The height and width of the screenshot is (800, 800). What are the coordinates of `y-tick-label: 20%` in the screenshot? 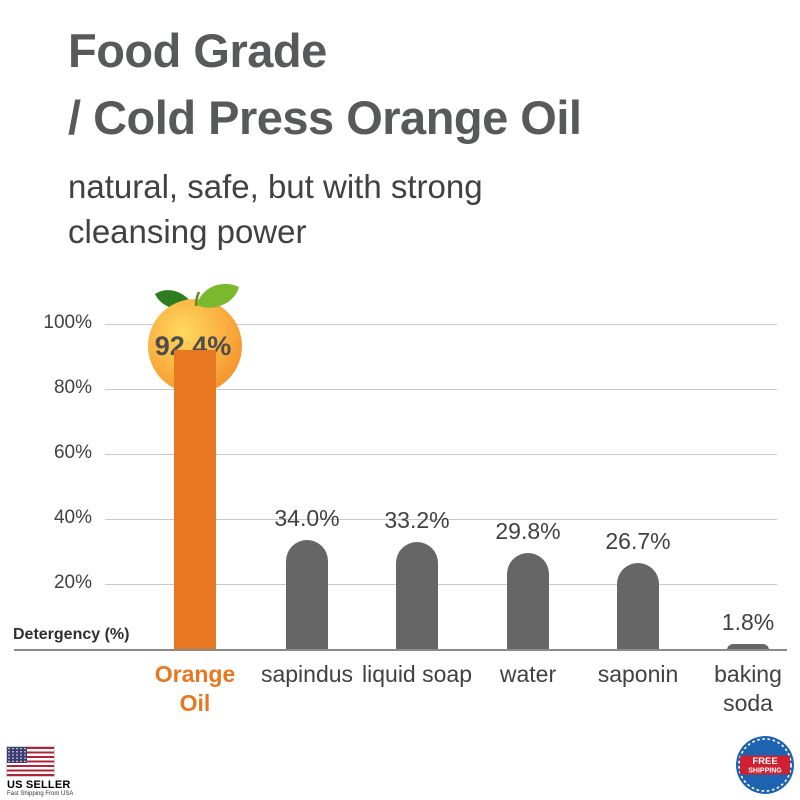 It's located at (72, 582).